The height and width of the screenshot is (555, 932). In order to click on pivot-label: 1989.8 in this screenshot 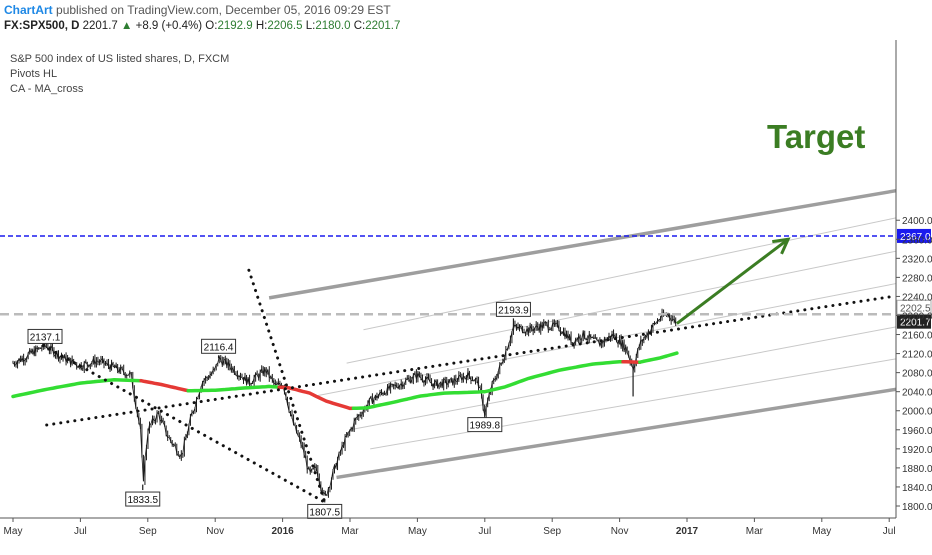, I will do `click(485, 426)`.